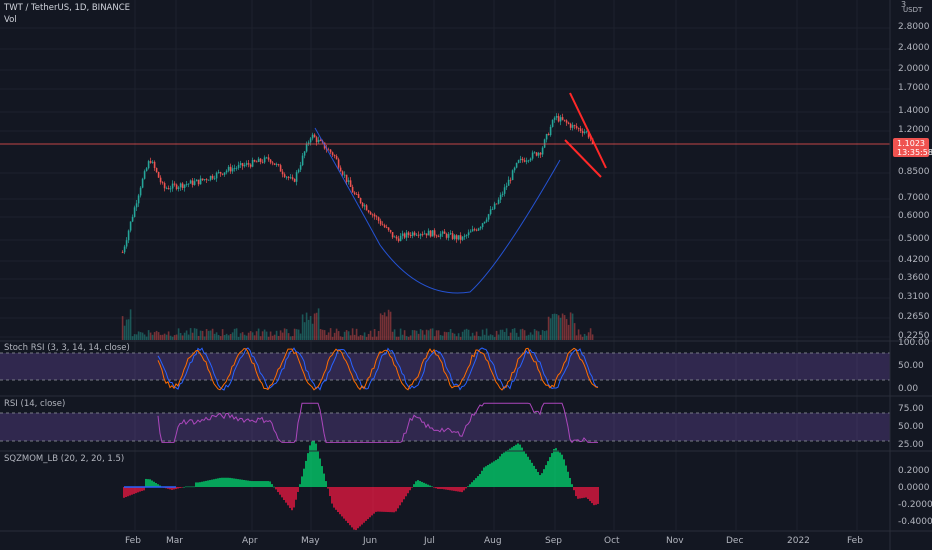 The height and width of the screenshot is (550, 932). What do you see at coordinates (357, 184) in the screenshot?
I see `candlesticks` at bounding box center [357, 184].